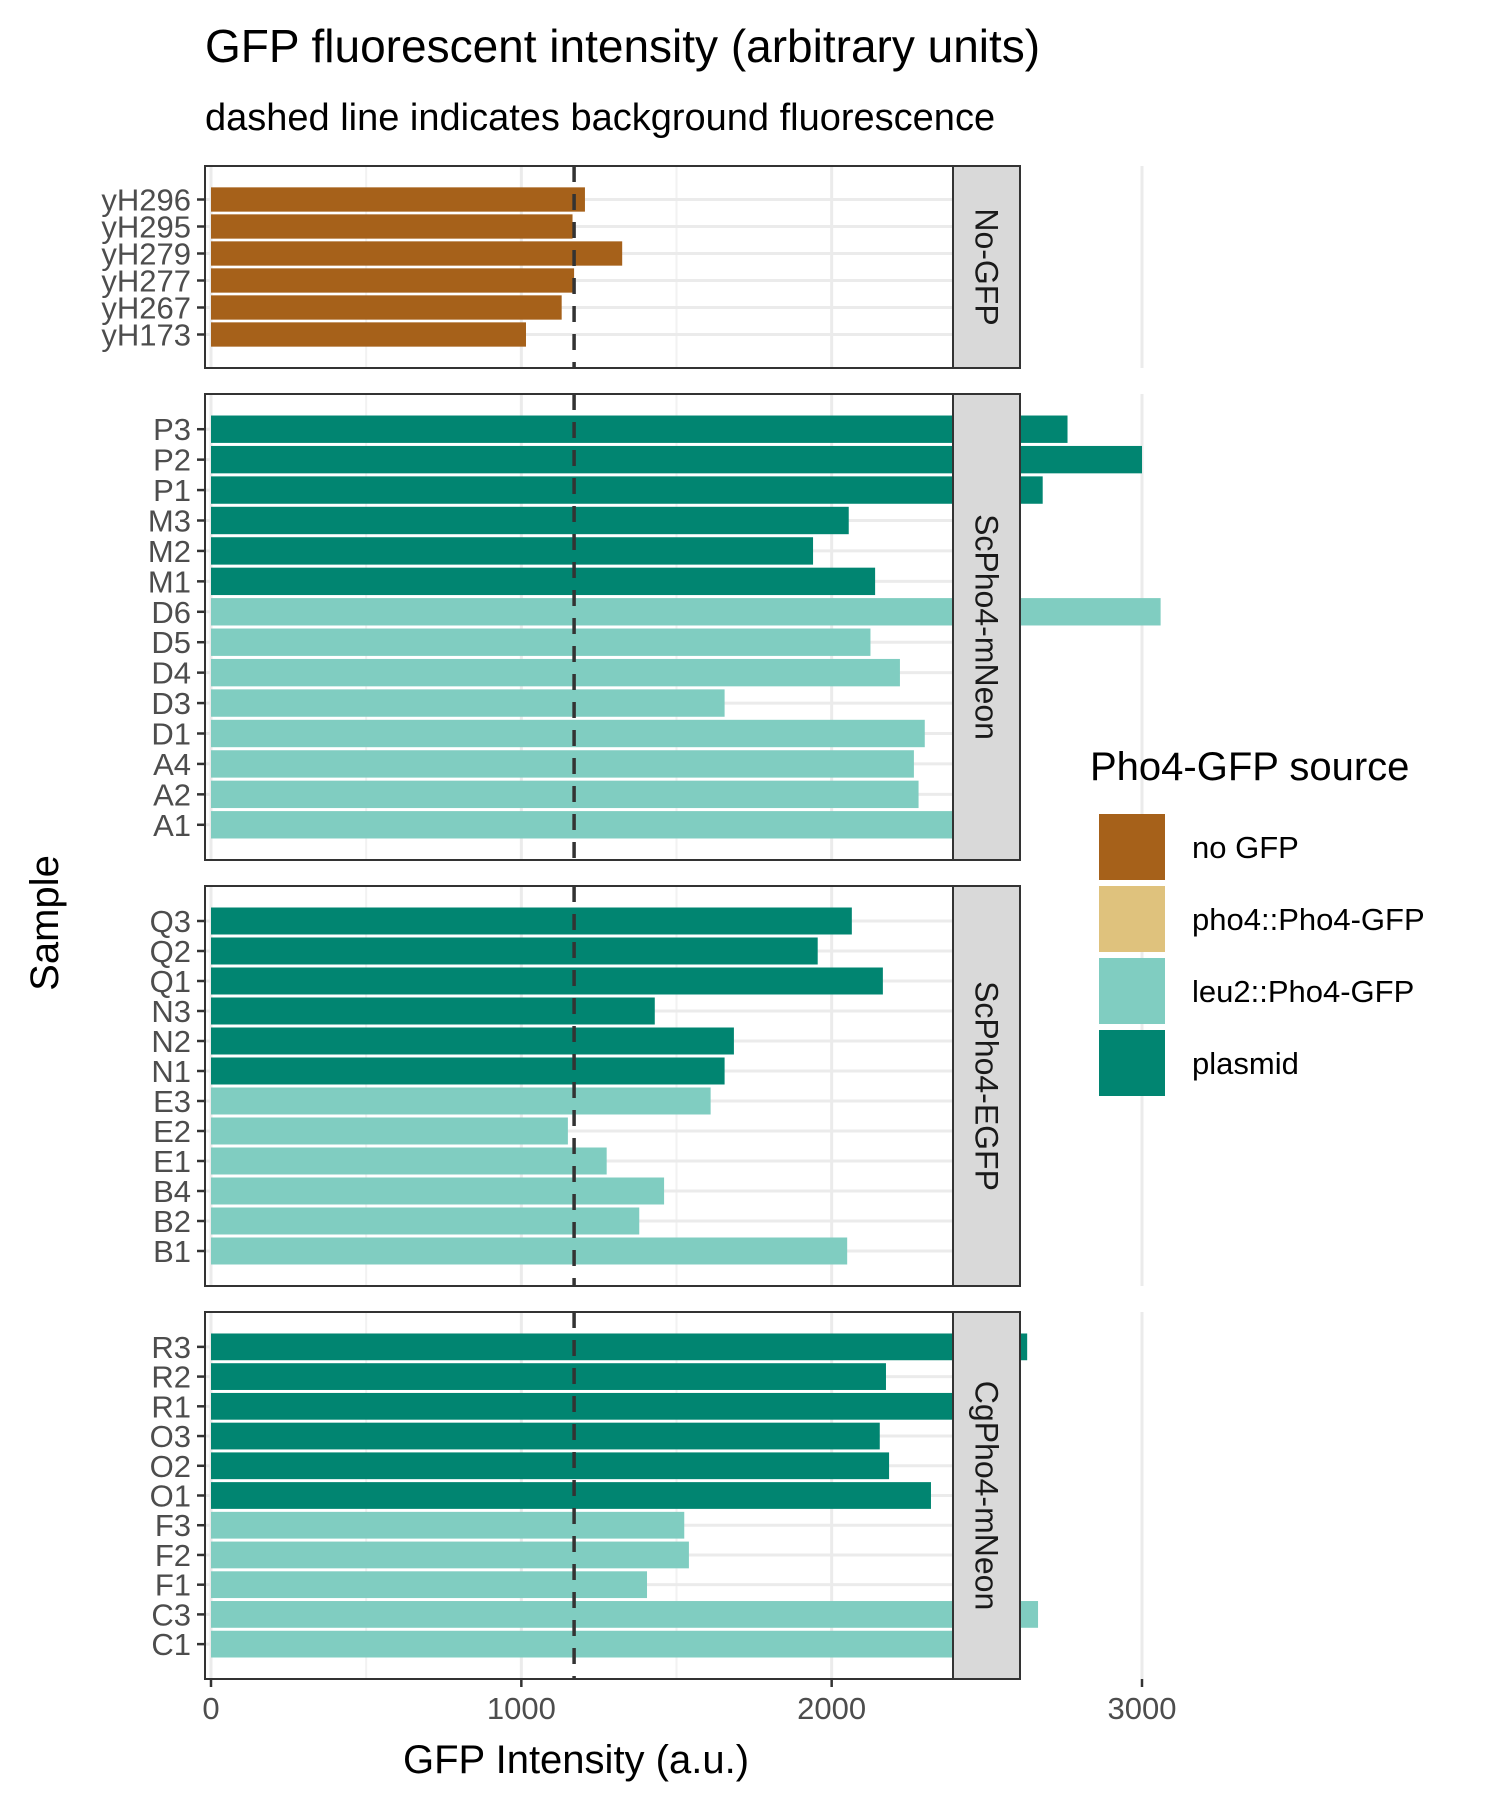 The height and width of the screenshot is (1800, 1500). What do you see at coordinates (425, 1221) in the screenshot?
I see `bar-B2` at bounding box center [425, 1221].